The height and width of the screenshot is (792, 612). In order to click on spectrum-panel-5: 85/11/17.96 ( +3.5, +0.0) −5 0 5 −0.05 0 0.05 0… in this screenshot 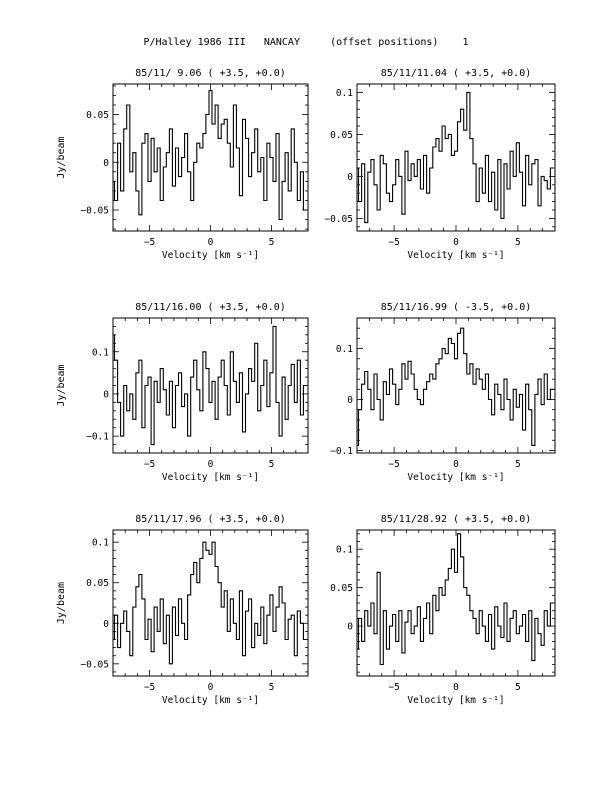, I will do `click(182, 610)`.